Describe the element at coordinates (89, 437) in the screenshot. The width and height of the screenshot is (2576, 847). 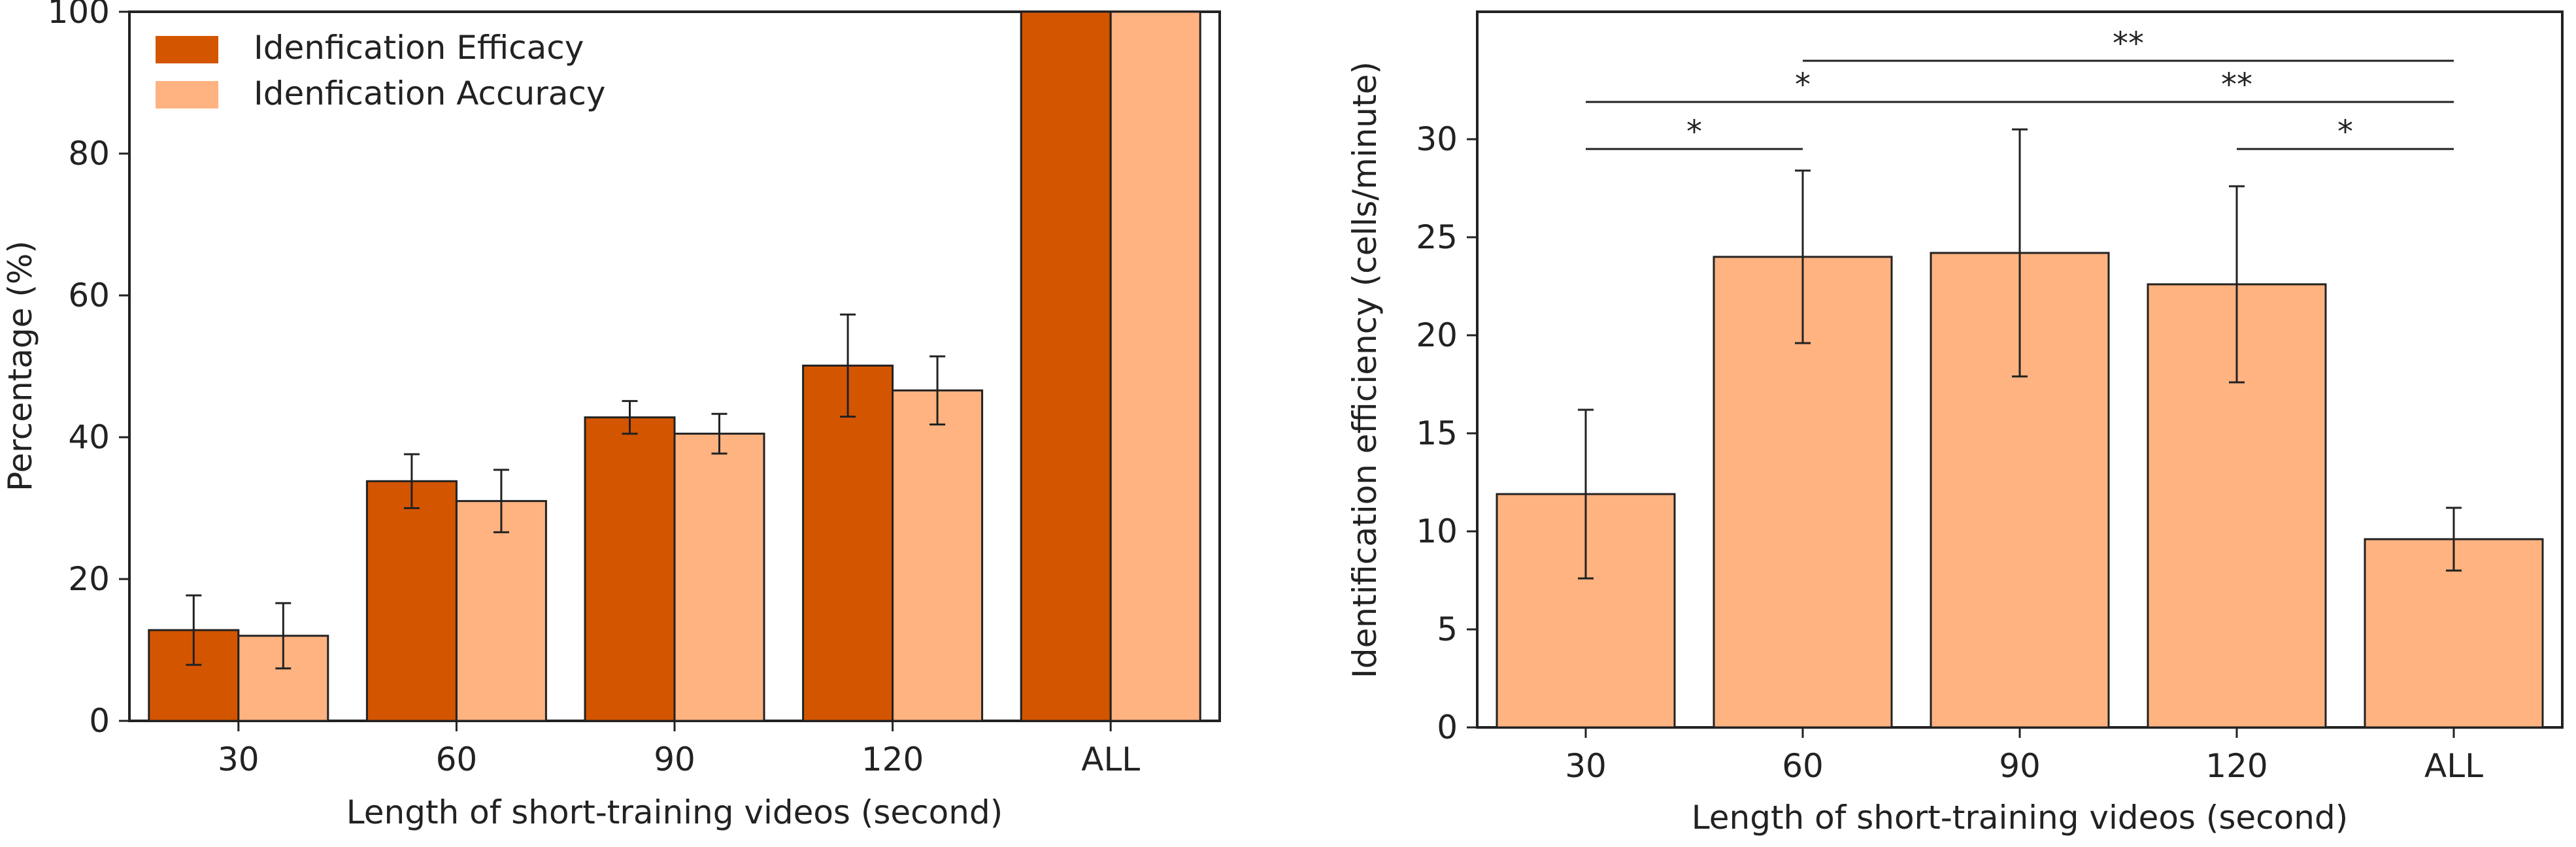
I see `y-tick-label-40: 40` at that location.